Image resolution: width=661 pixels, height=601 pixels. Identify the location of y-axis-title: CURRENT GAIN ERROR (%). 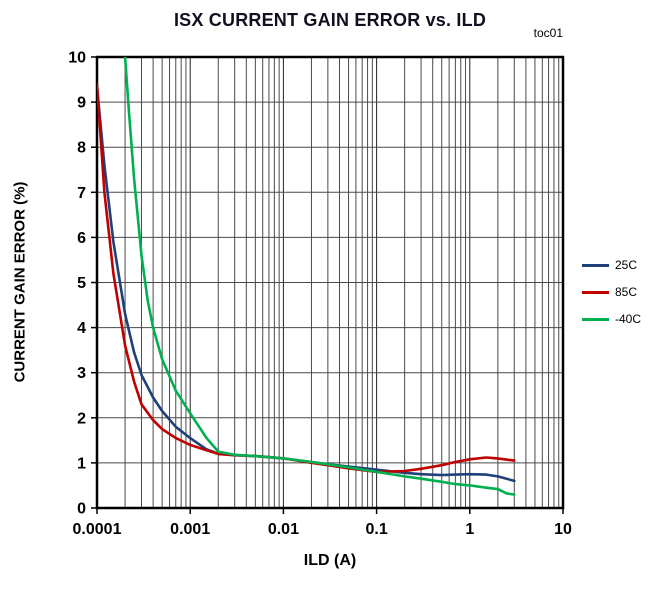
(20, 282).